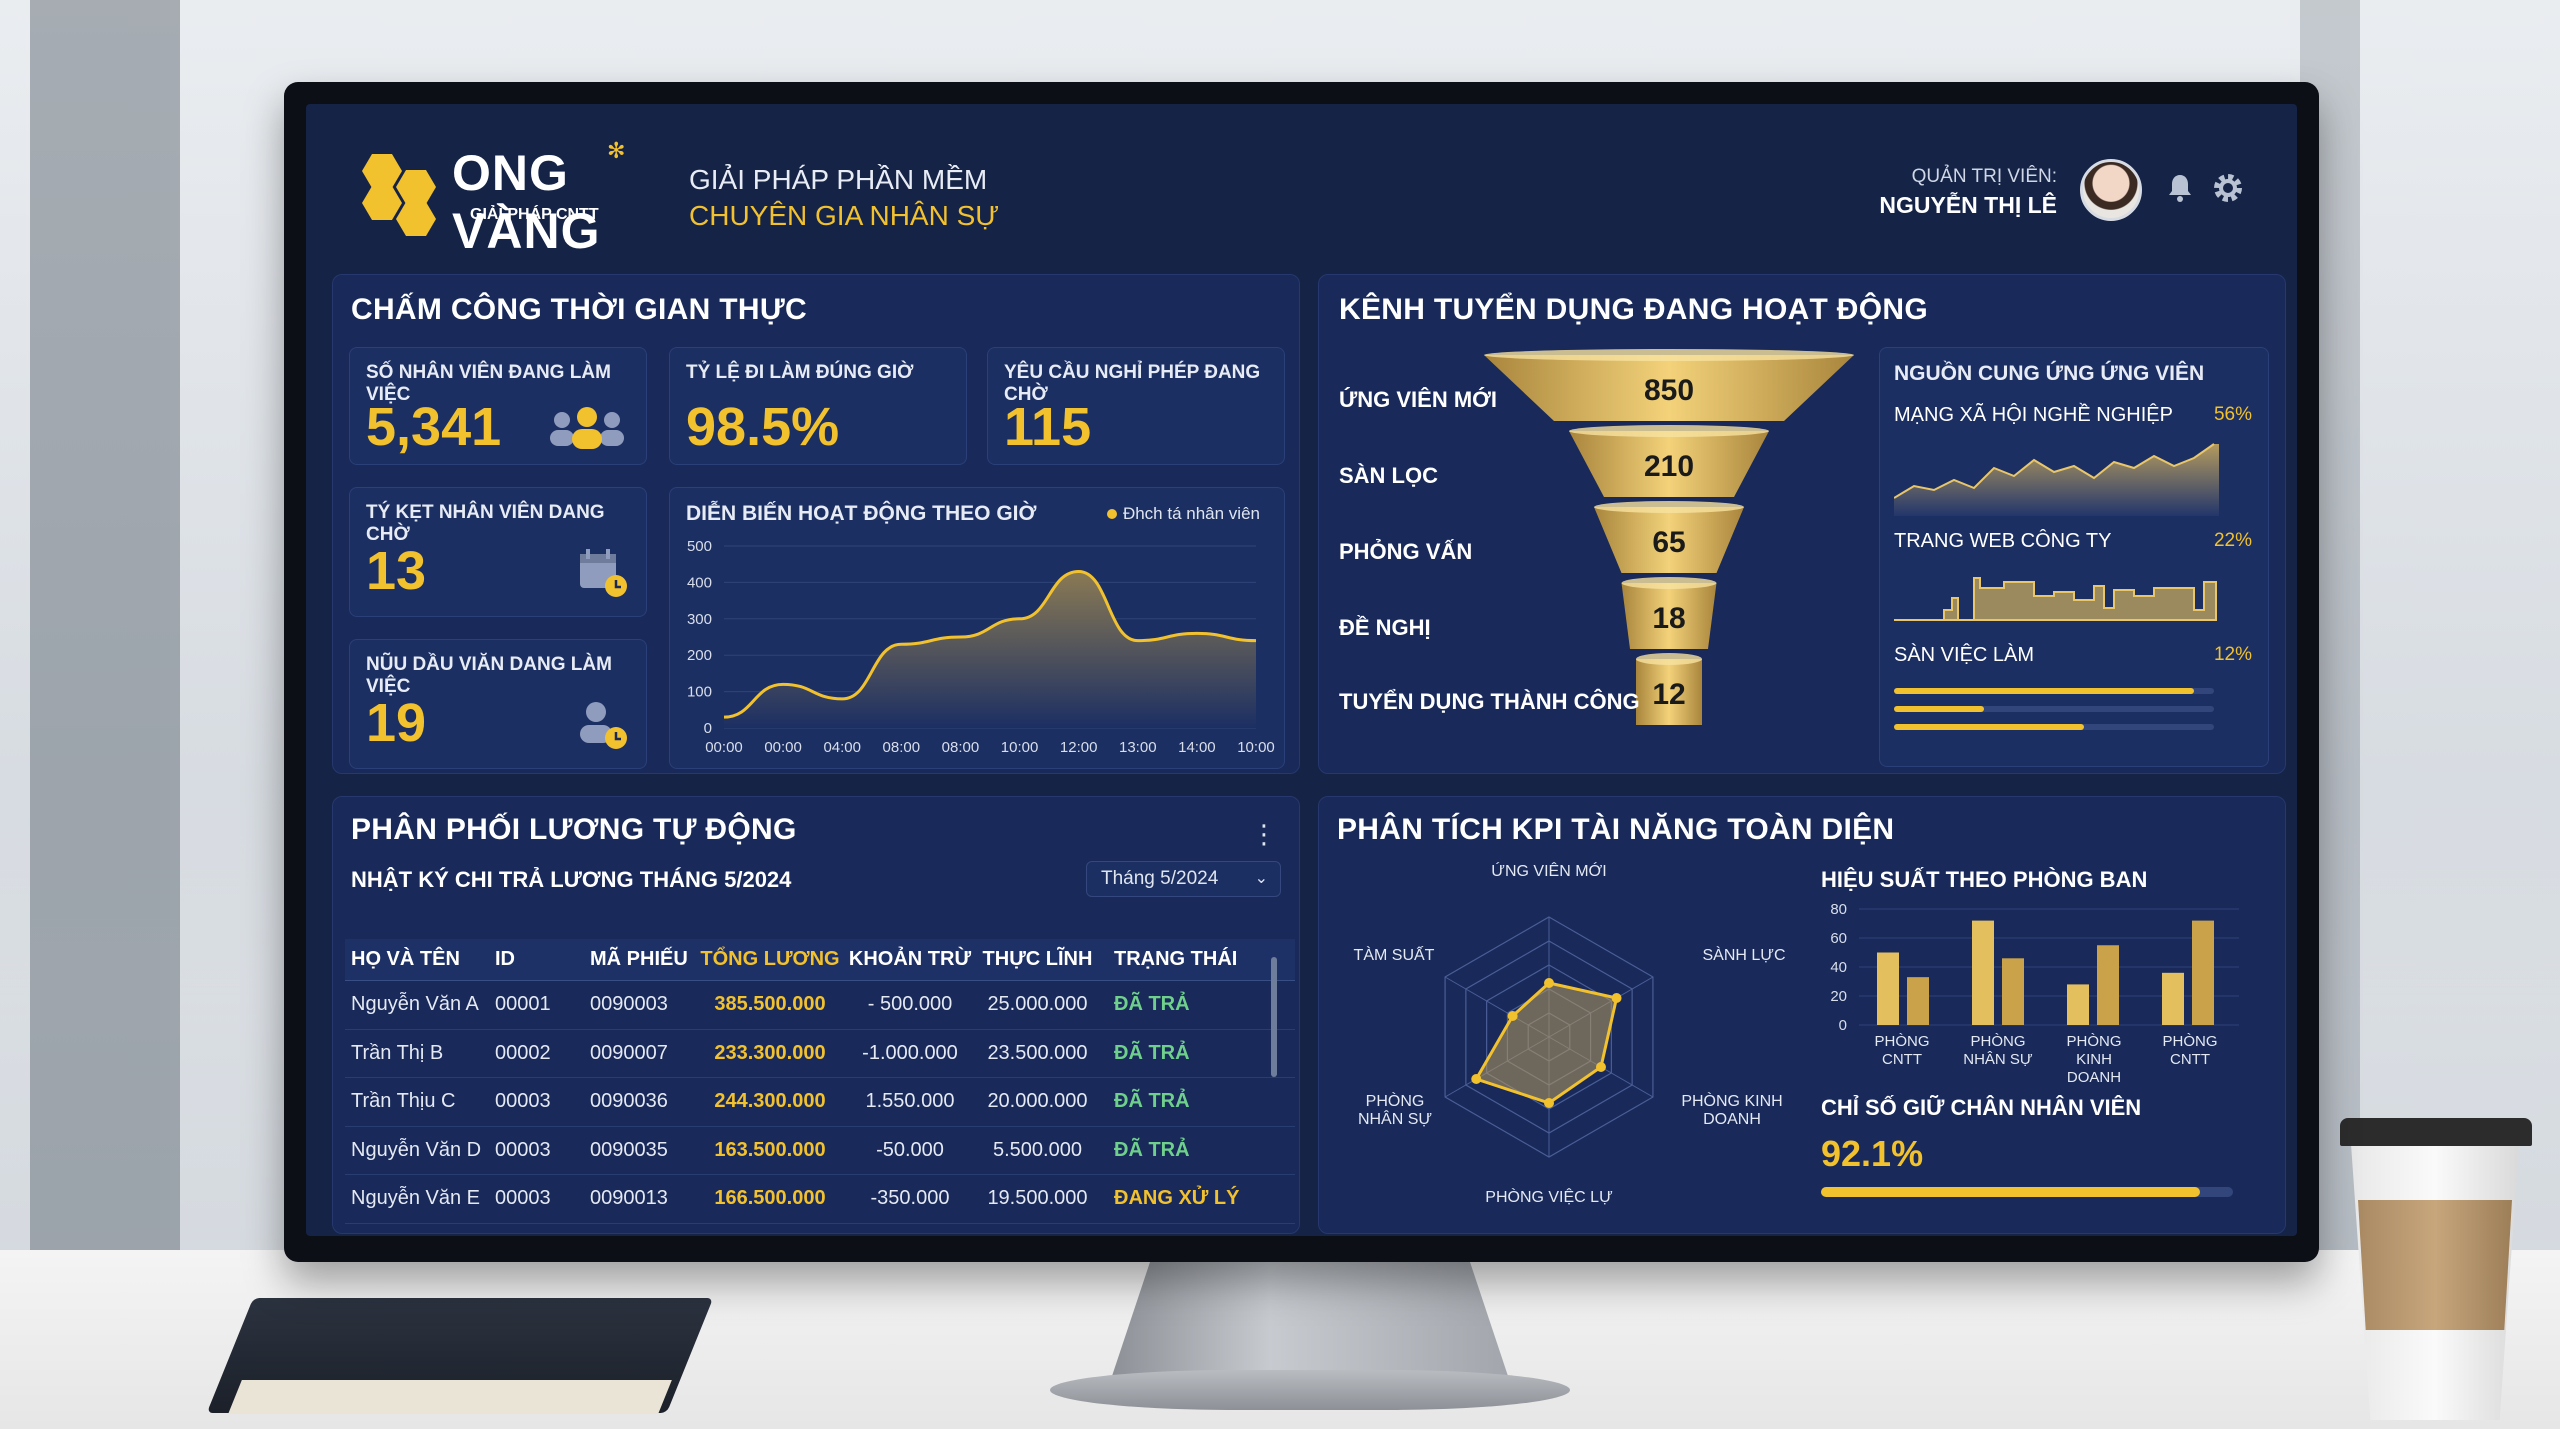  Describe the element at coordinates (842, 747) in the screenshot. I see `x-tick-label: 04:00` at that location.